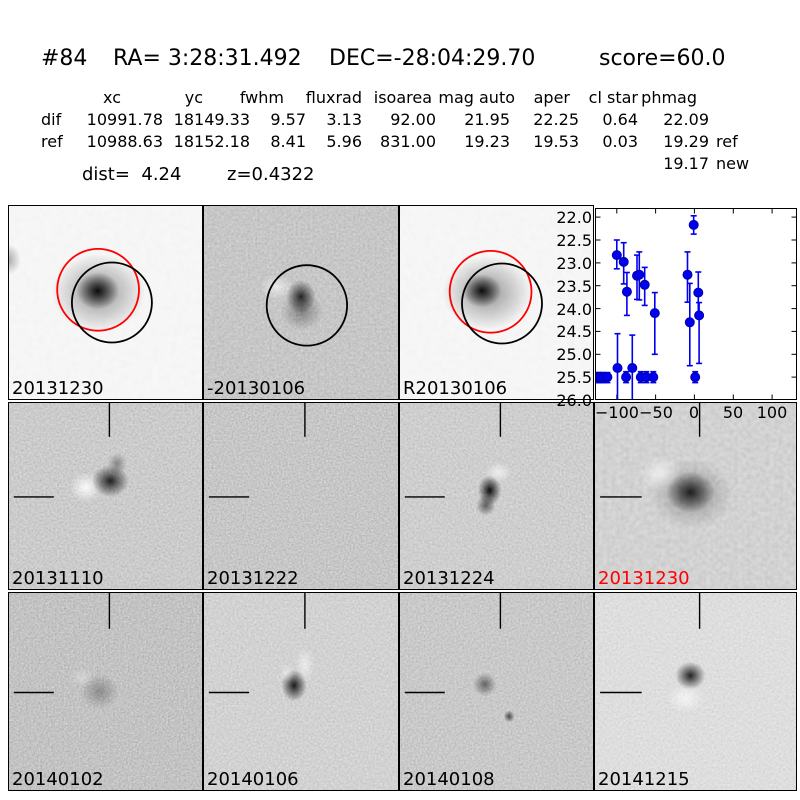 Image resolution: width=800 pixels, height=800 pixels. What do you see at coordinates (51, 119) in the screenshot?
I see `row-label-dif: dif` at bounding box center [51, 119].